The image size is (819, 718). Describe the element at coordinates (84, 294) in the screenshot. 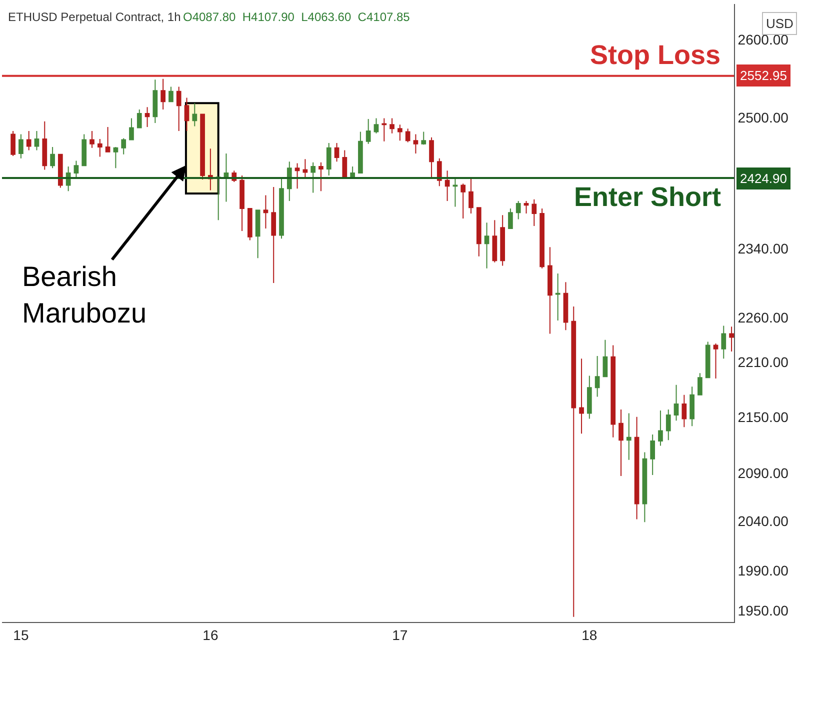

I see `annotation: Bearish Marubozu` at that location.